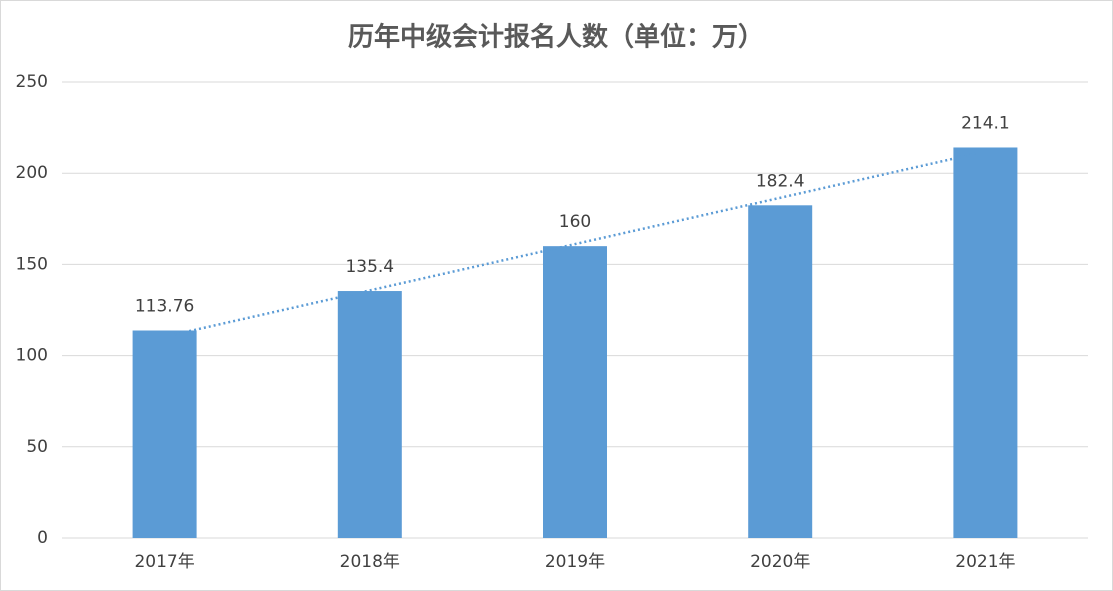 The width and height of the screenshot is (1113, 591). What do you see at coordinates (780, 562) in the screenshot?
I see `x-tick-label: 2020年` at bounding box center [780, 562].